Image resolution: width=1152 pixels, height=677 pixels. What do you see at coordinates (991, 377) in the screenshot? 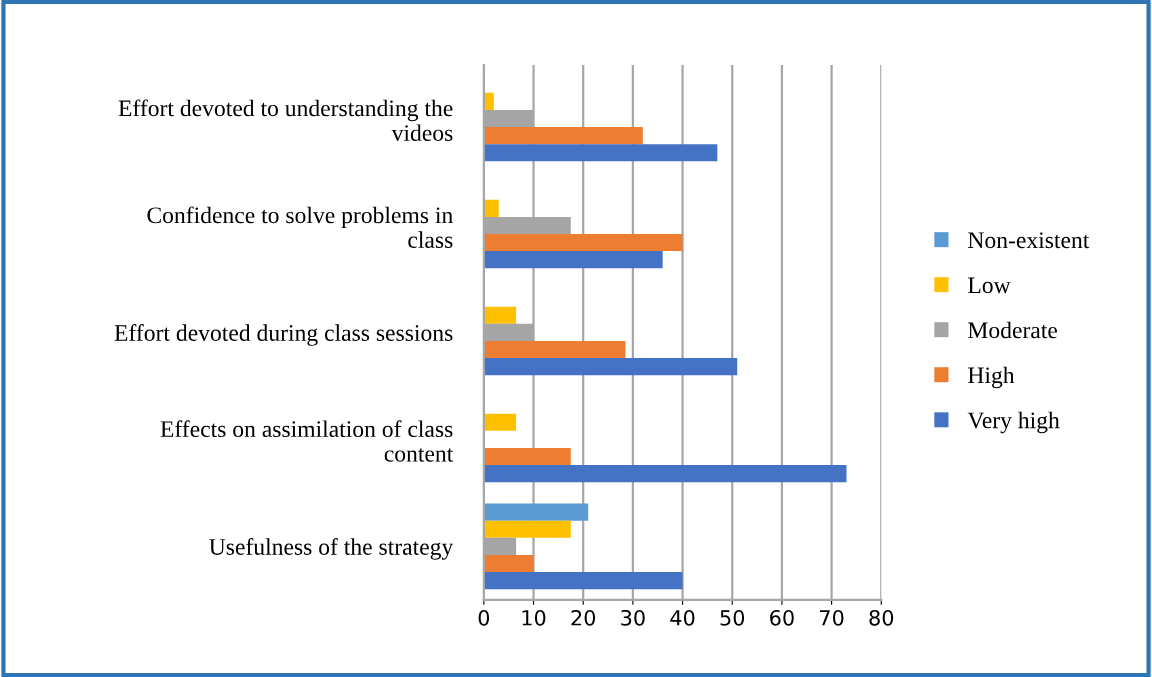
I see `legend-label: High` at bounding box center [991, 377].